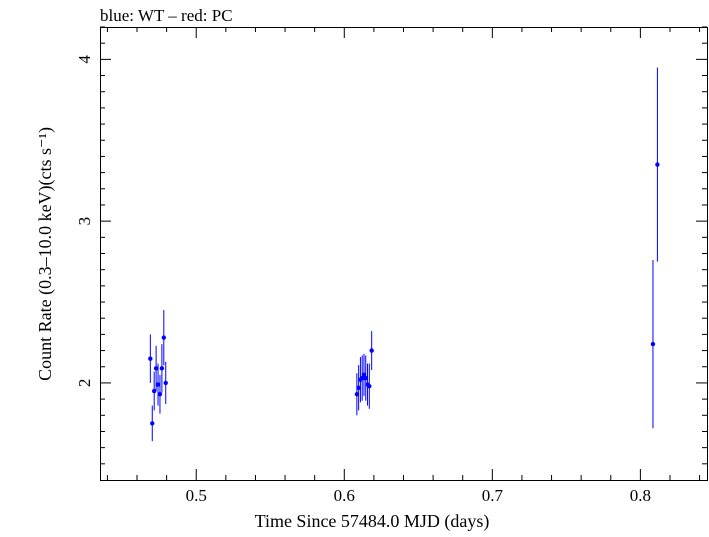 The image size is (709, 537). Describe the element at coordinates (372, 521) in the screenshot. I see `x-axis-label: Time Since 57484.0 MJD (days)` at that location.